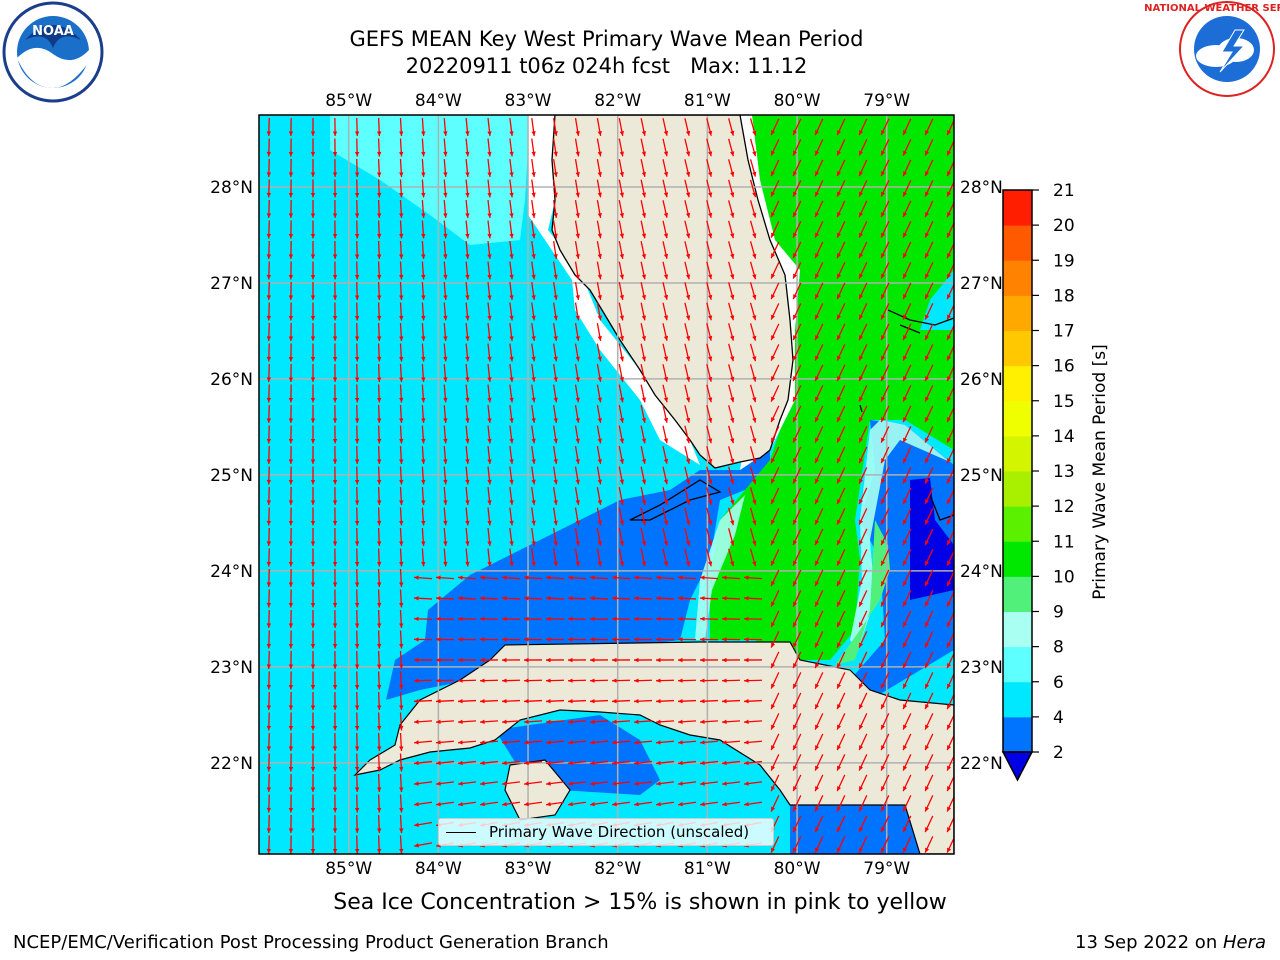 Image resolution: width=1280 pixels, height=960 pixels. I want to click on colorbar-tick-label: 10, so click(1064, 577).